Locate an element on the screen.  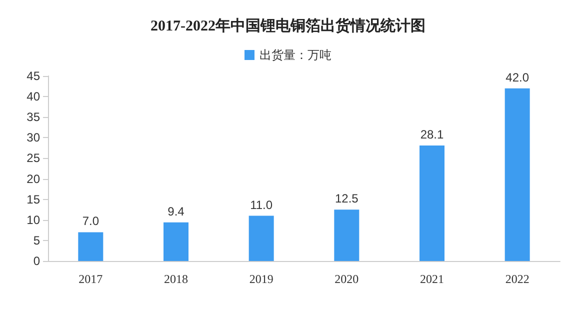
y-tick-label: 25 is located at coordinates (33, 158).